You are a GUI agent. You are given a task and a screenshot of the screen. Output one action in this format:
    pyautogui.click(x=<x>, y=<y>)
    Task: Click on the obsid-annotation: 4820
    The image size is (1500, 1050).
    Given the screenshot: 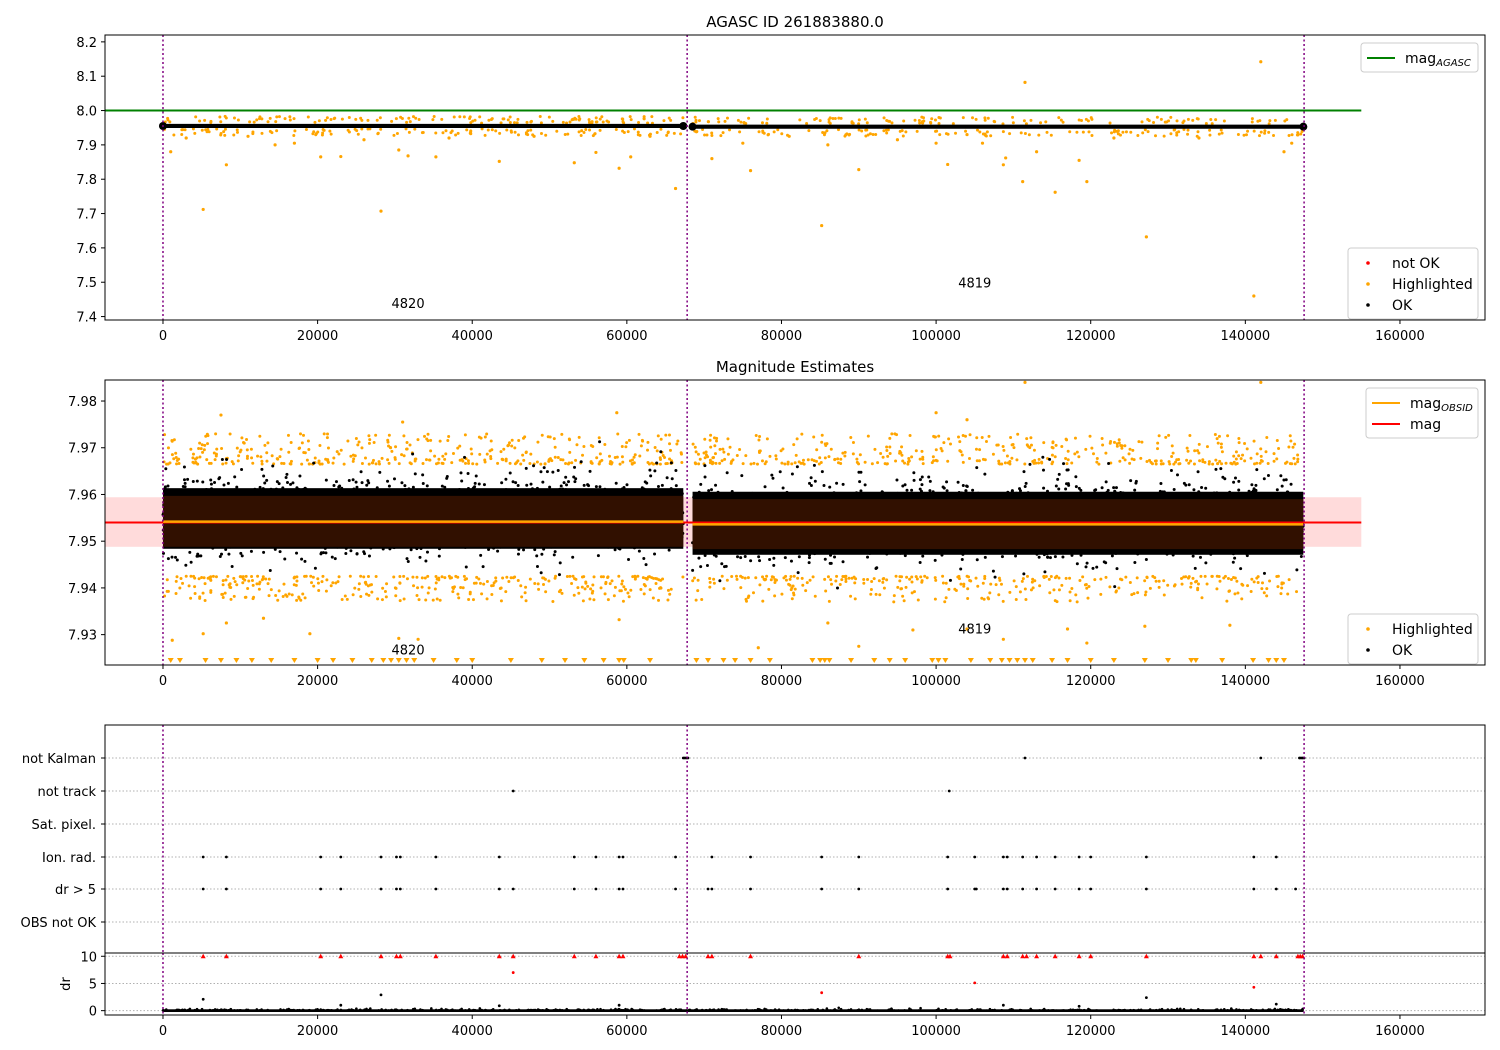 What is the action you would take?
    pyautogui.click(x=408, y=304)
    